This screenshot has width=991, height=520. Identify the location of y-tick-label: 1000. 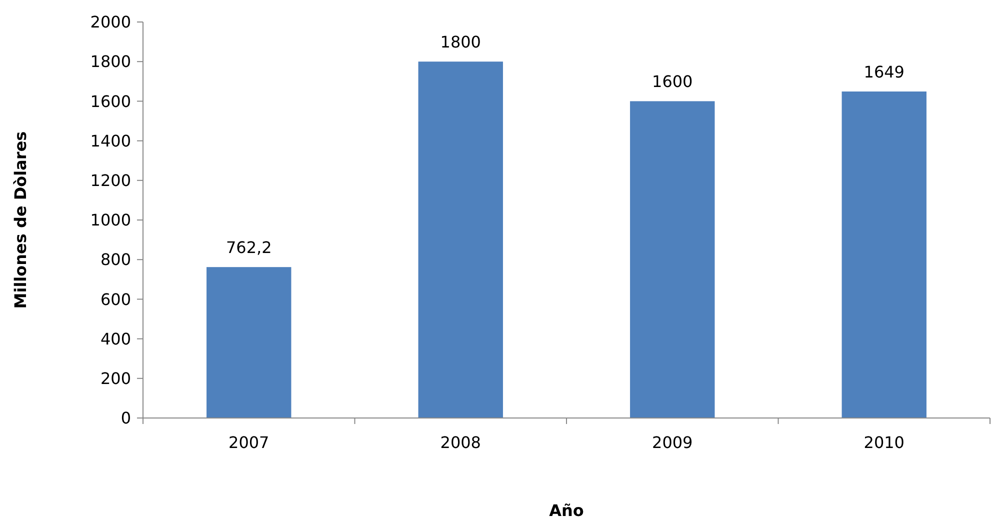
(110, 220).